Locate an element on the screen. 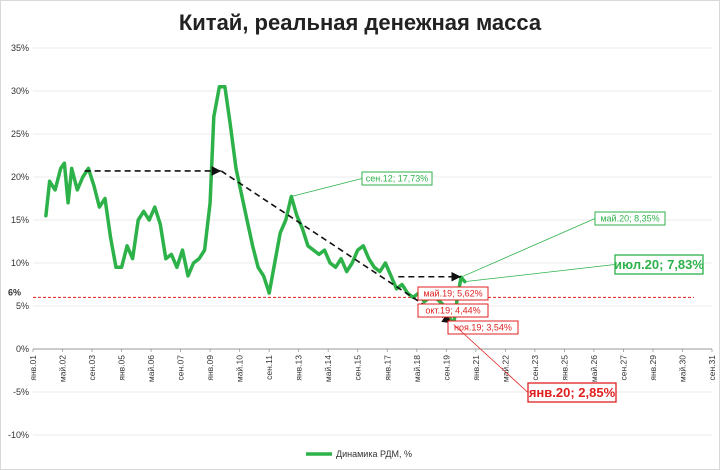 This screenshot has height=470, width=720. reference-lines: 6% is located at coordinates (351, 292).